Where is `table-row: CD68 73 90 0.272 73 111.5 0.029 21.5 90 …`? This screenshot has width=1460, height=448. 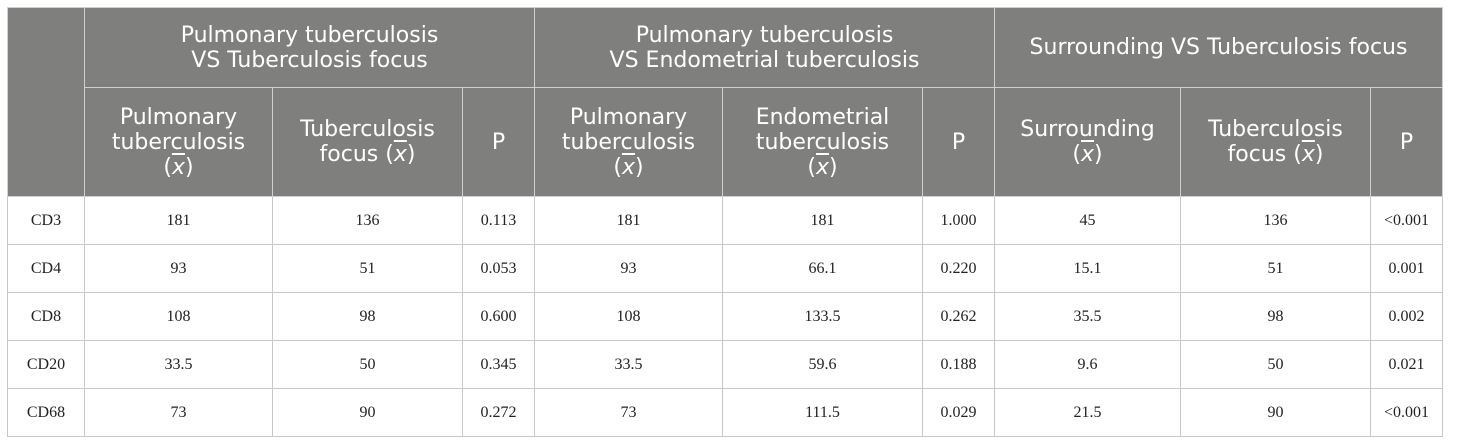 table-row: CD68 73 90 0.272 73 111.5 0.029 21.5 90 … is located at coordinates (725, 412).